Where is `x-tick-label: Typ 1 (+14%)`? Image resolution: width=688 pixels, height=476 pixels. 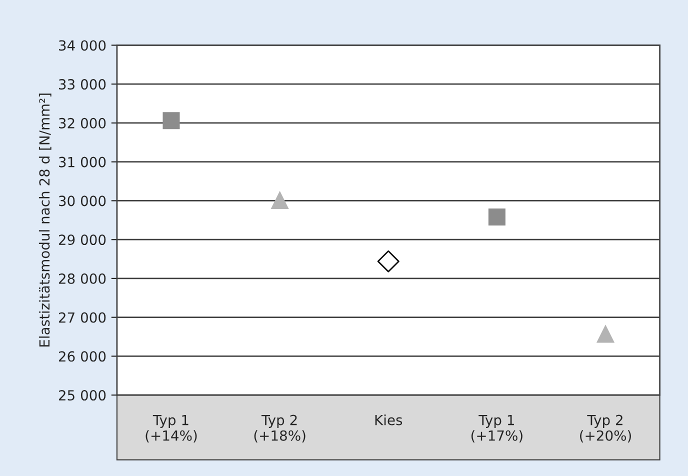 x-tick-label: Typ 1 (+14%) is located at coordinates (171, 428).